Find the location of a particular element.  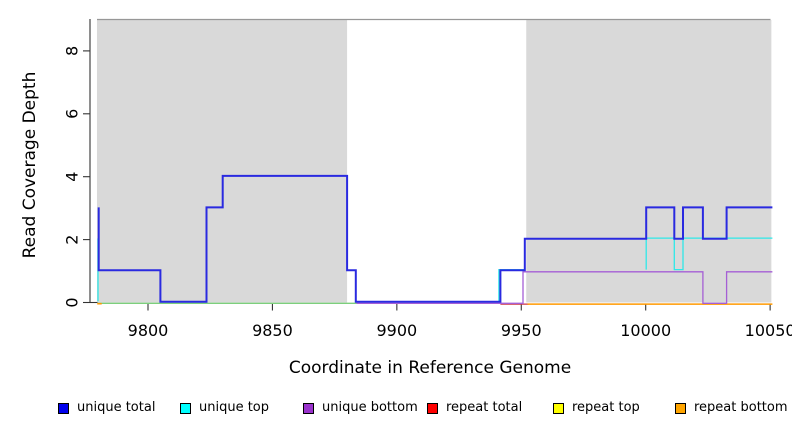

unique-bottom-path is located at coordinates (564, 287).